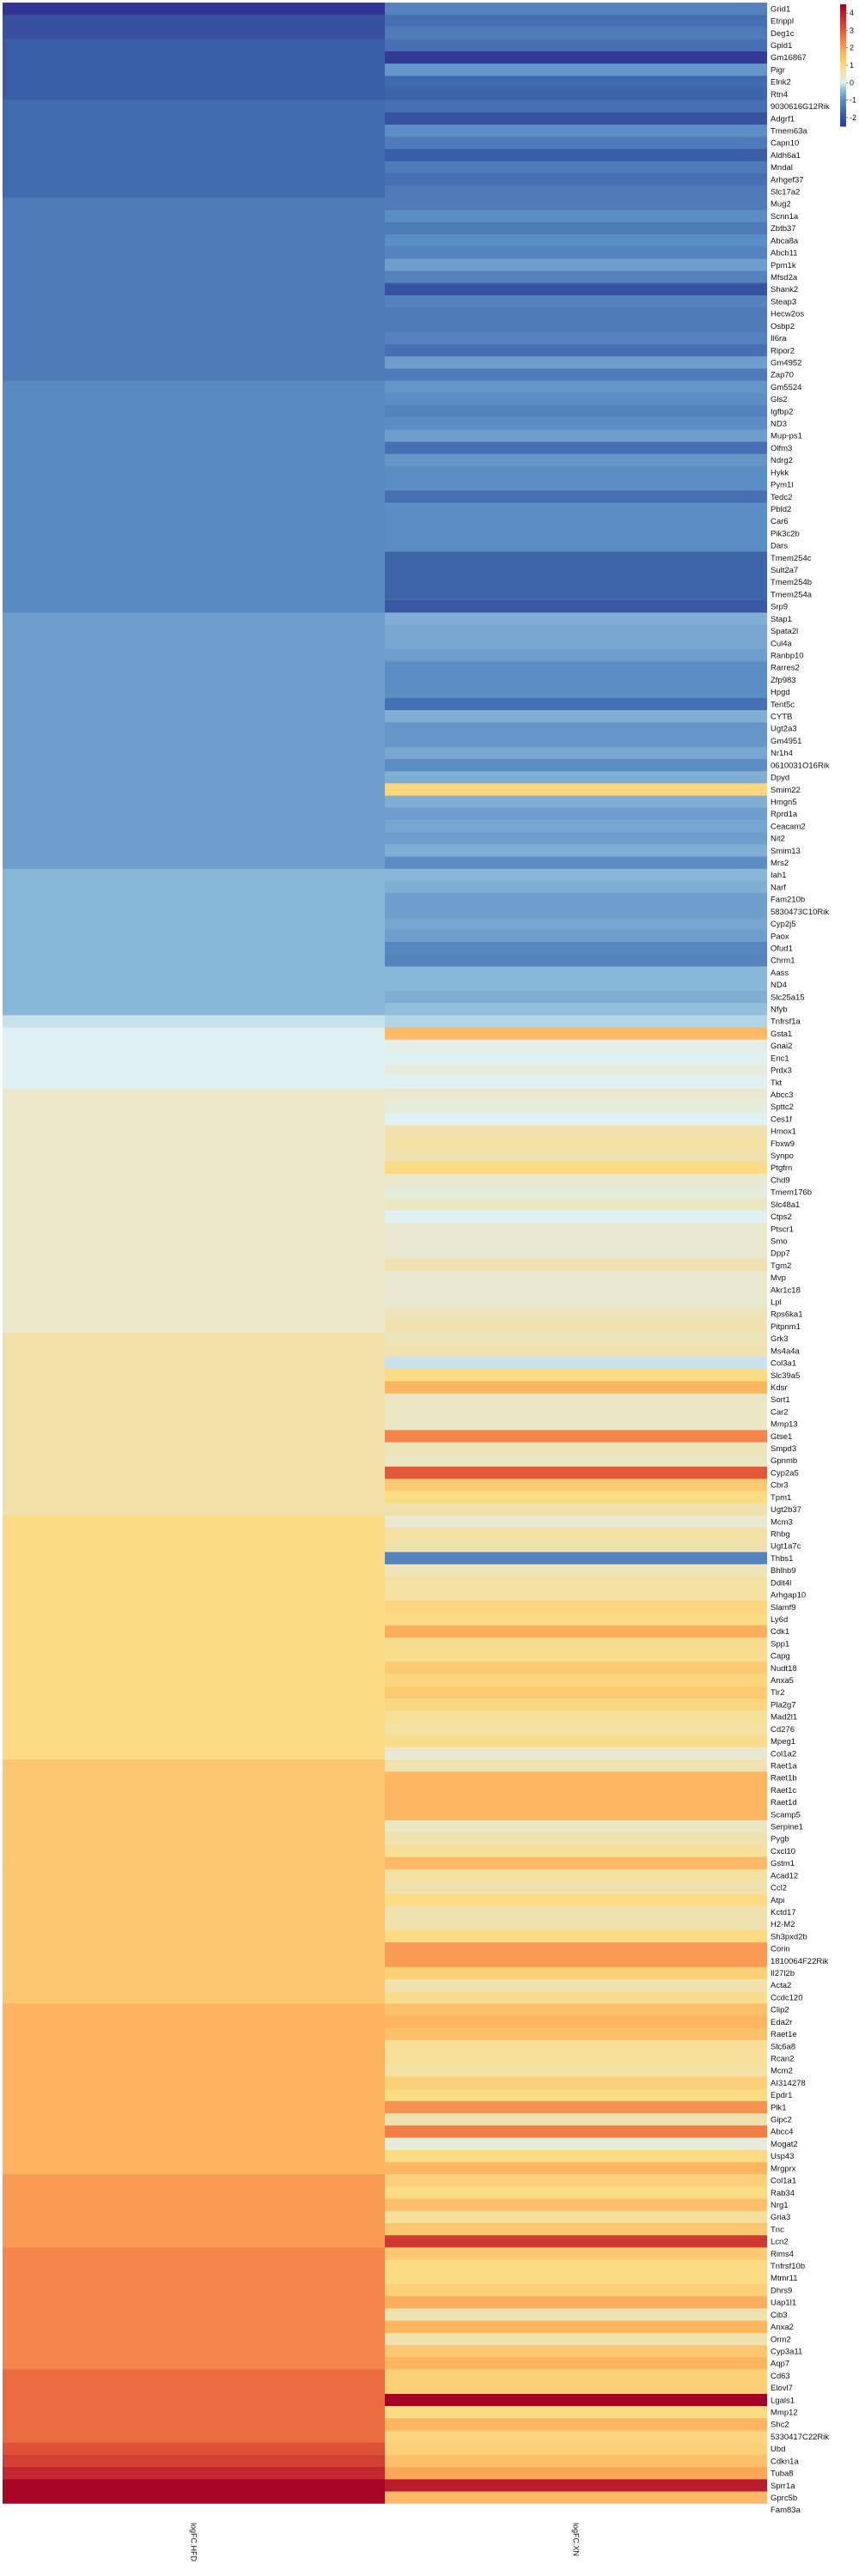 This screenshot has width=859, height=2576. Describe the element at coordinates (783, 229) in the screenshot. I see `gene-label: Zbtb37` at that location.